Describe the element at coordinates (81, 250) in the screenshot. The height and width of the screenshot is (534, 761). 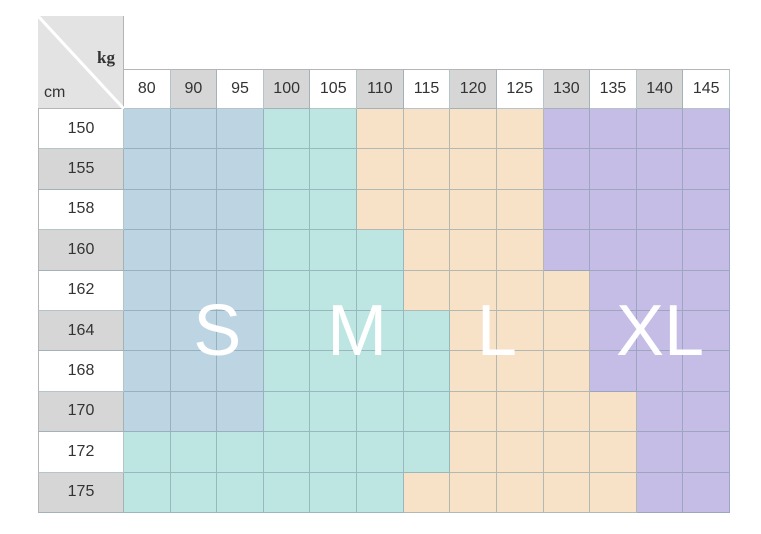
I see `height-header-160: 160` at that location.